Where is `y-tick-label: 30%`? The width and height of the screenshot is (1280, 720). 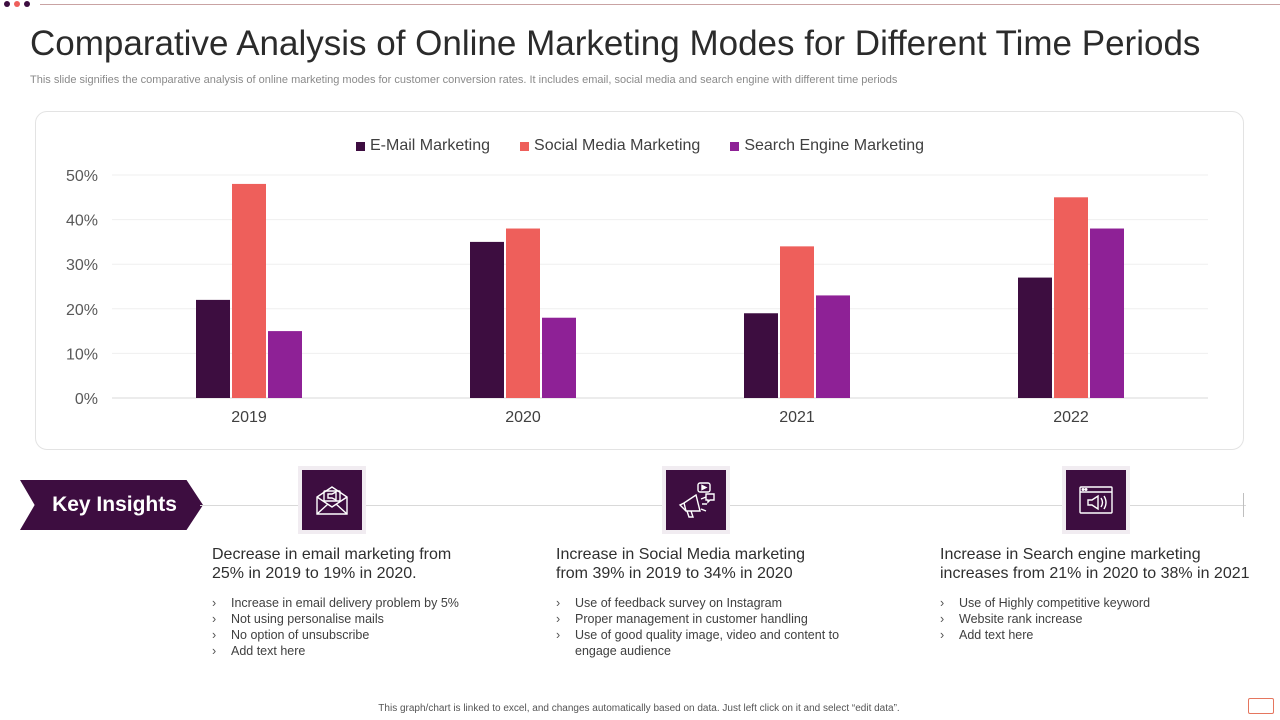
y-tick-label: 30% is located at coordinates (82, 265).